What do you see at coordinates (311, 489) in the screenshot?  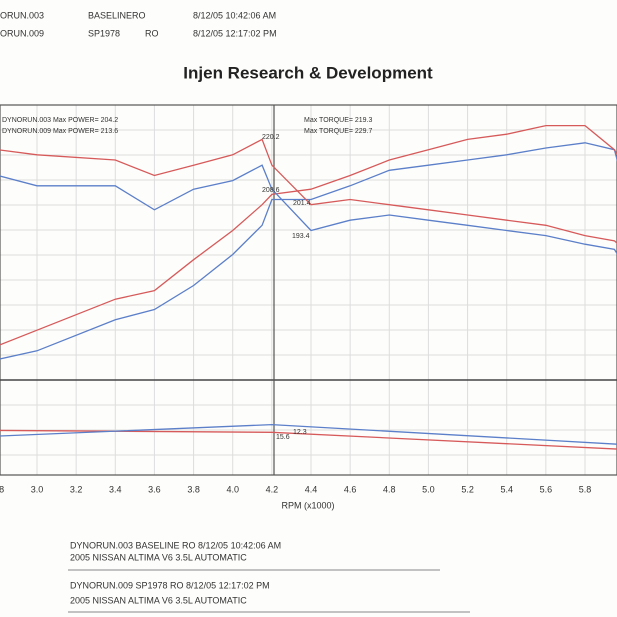 I see `x-tick-label: 4.4` at bounding box center [311, 489].